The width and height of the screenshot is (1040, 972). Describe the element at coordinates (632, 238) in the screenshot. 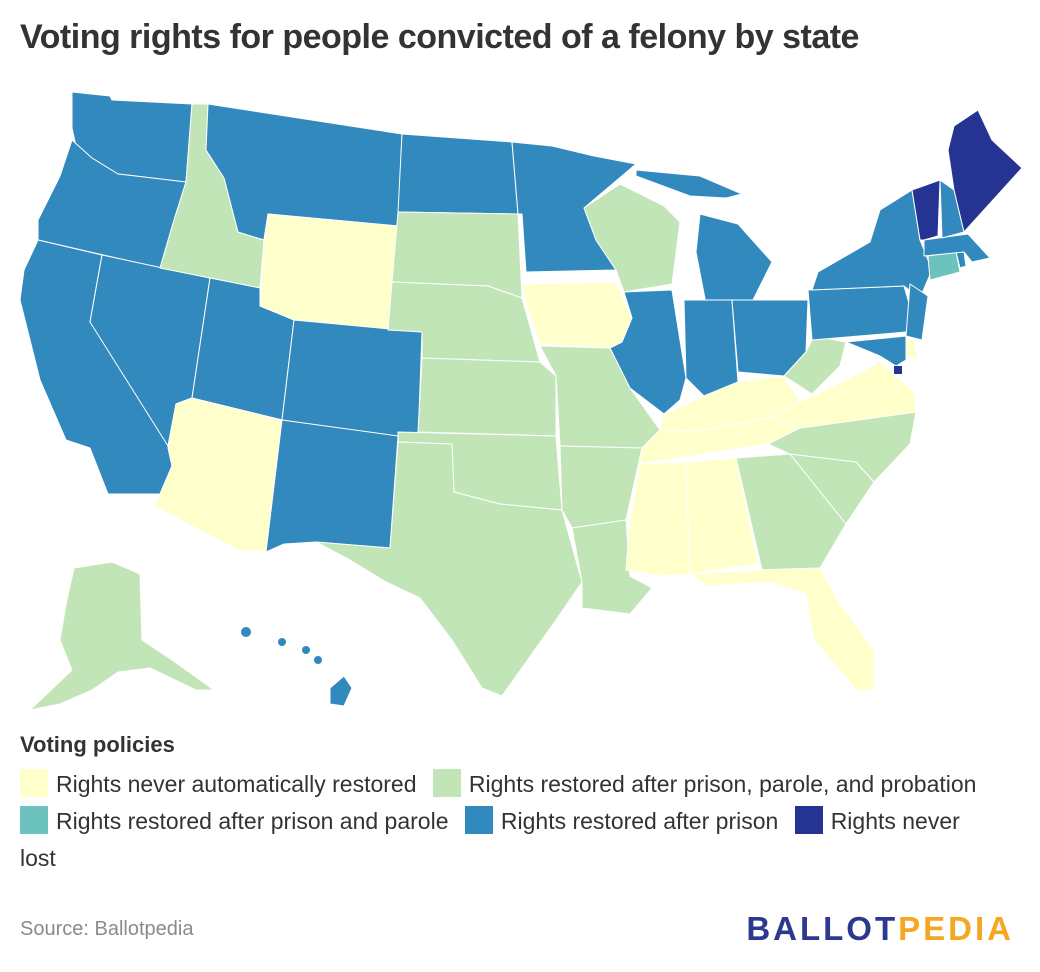

I see `state-WI` at that location.